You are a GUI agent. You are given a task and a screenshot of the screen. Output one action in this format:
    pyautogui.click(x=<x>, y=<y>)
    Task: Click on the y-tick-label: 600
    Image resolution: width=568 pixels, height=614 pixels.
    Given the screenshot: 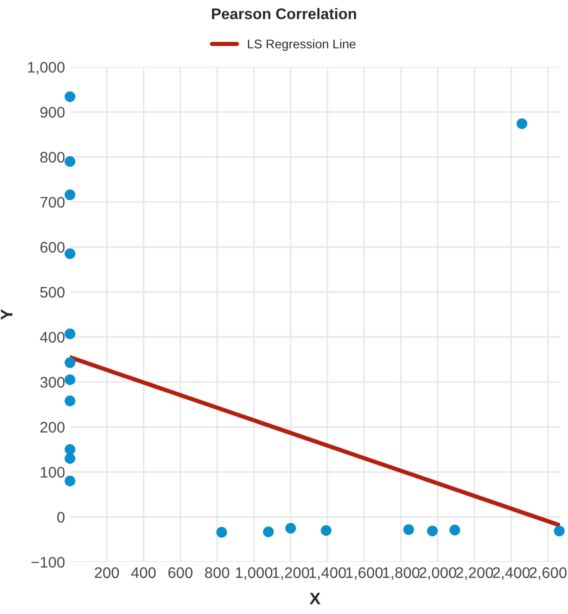 What is the action you would take?
    pyautogui.click(x=52, y=247)
    